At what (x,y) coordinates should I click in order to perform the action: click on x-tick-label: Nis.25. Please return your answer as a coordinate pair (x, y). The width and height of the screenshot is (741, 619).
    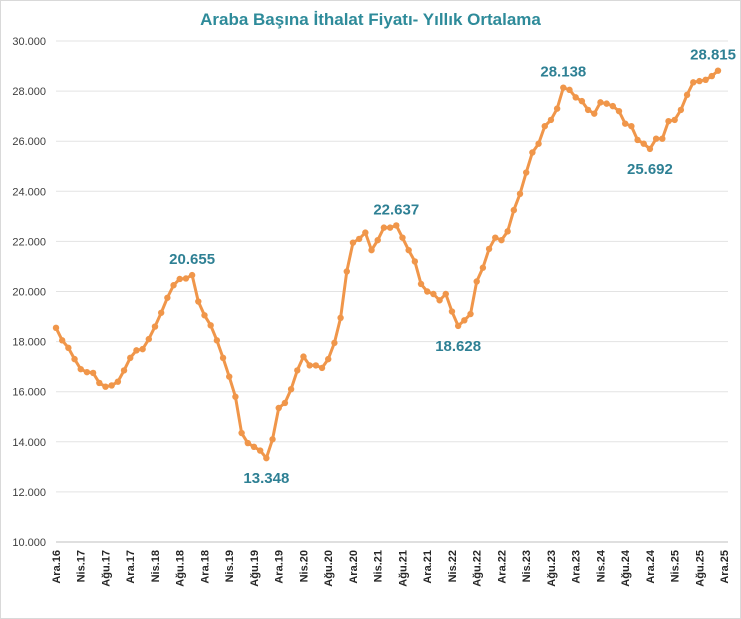
    Looking at the image, I should click on (676, 566).